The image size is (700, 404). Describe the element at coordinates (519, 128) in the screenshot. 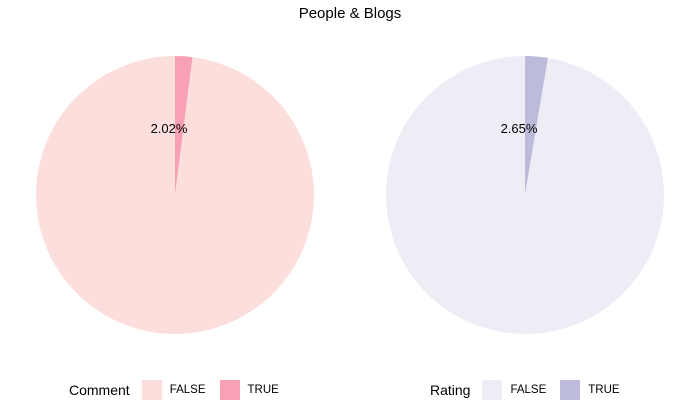

I see `pie-data-label: 2.65%` at that location.